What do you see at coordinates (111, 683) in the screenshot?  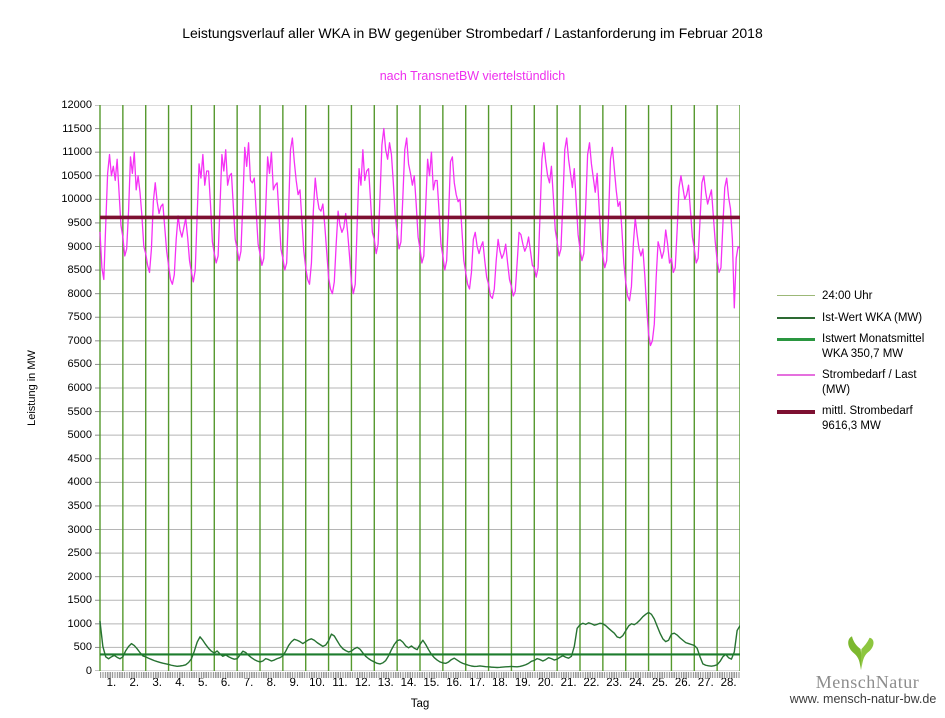 I see `x-tick-label: 1.` at bounding box center [111, 683].